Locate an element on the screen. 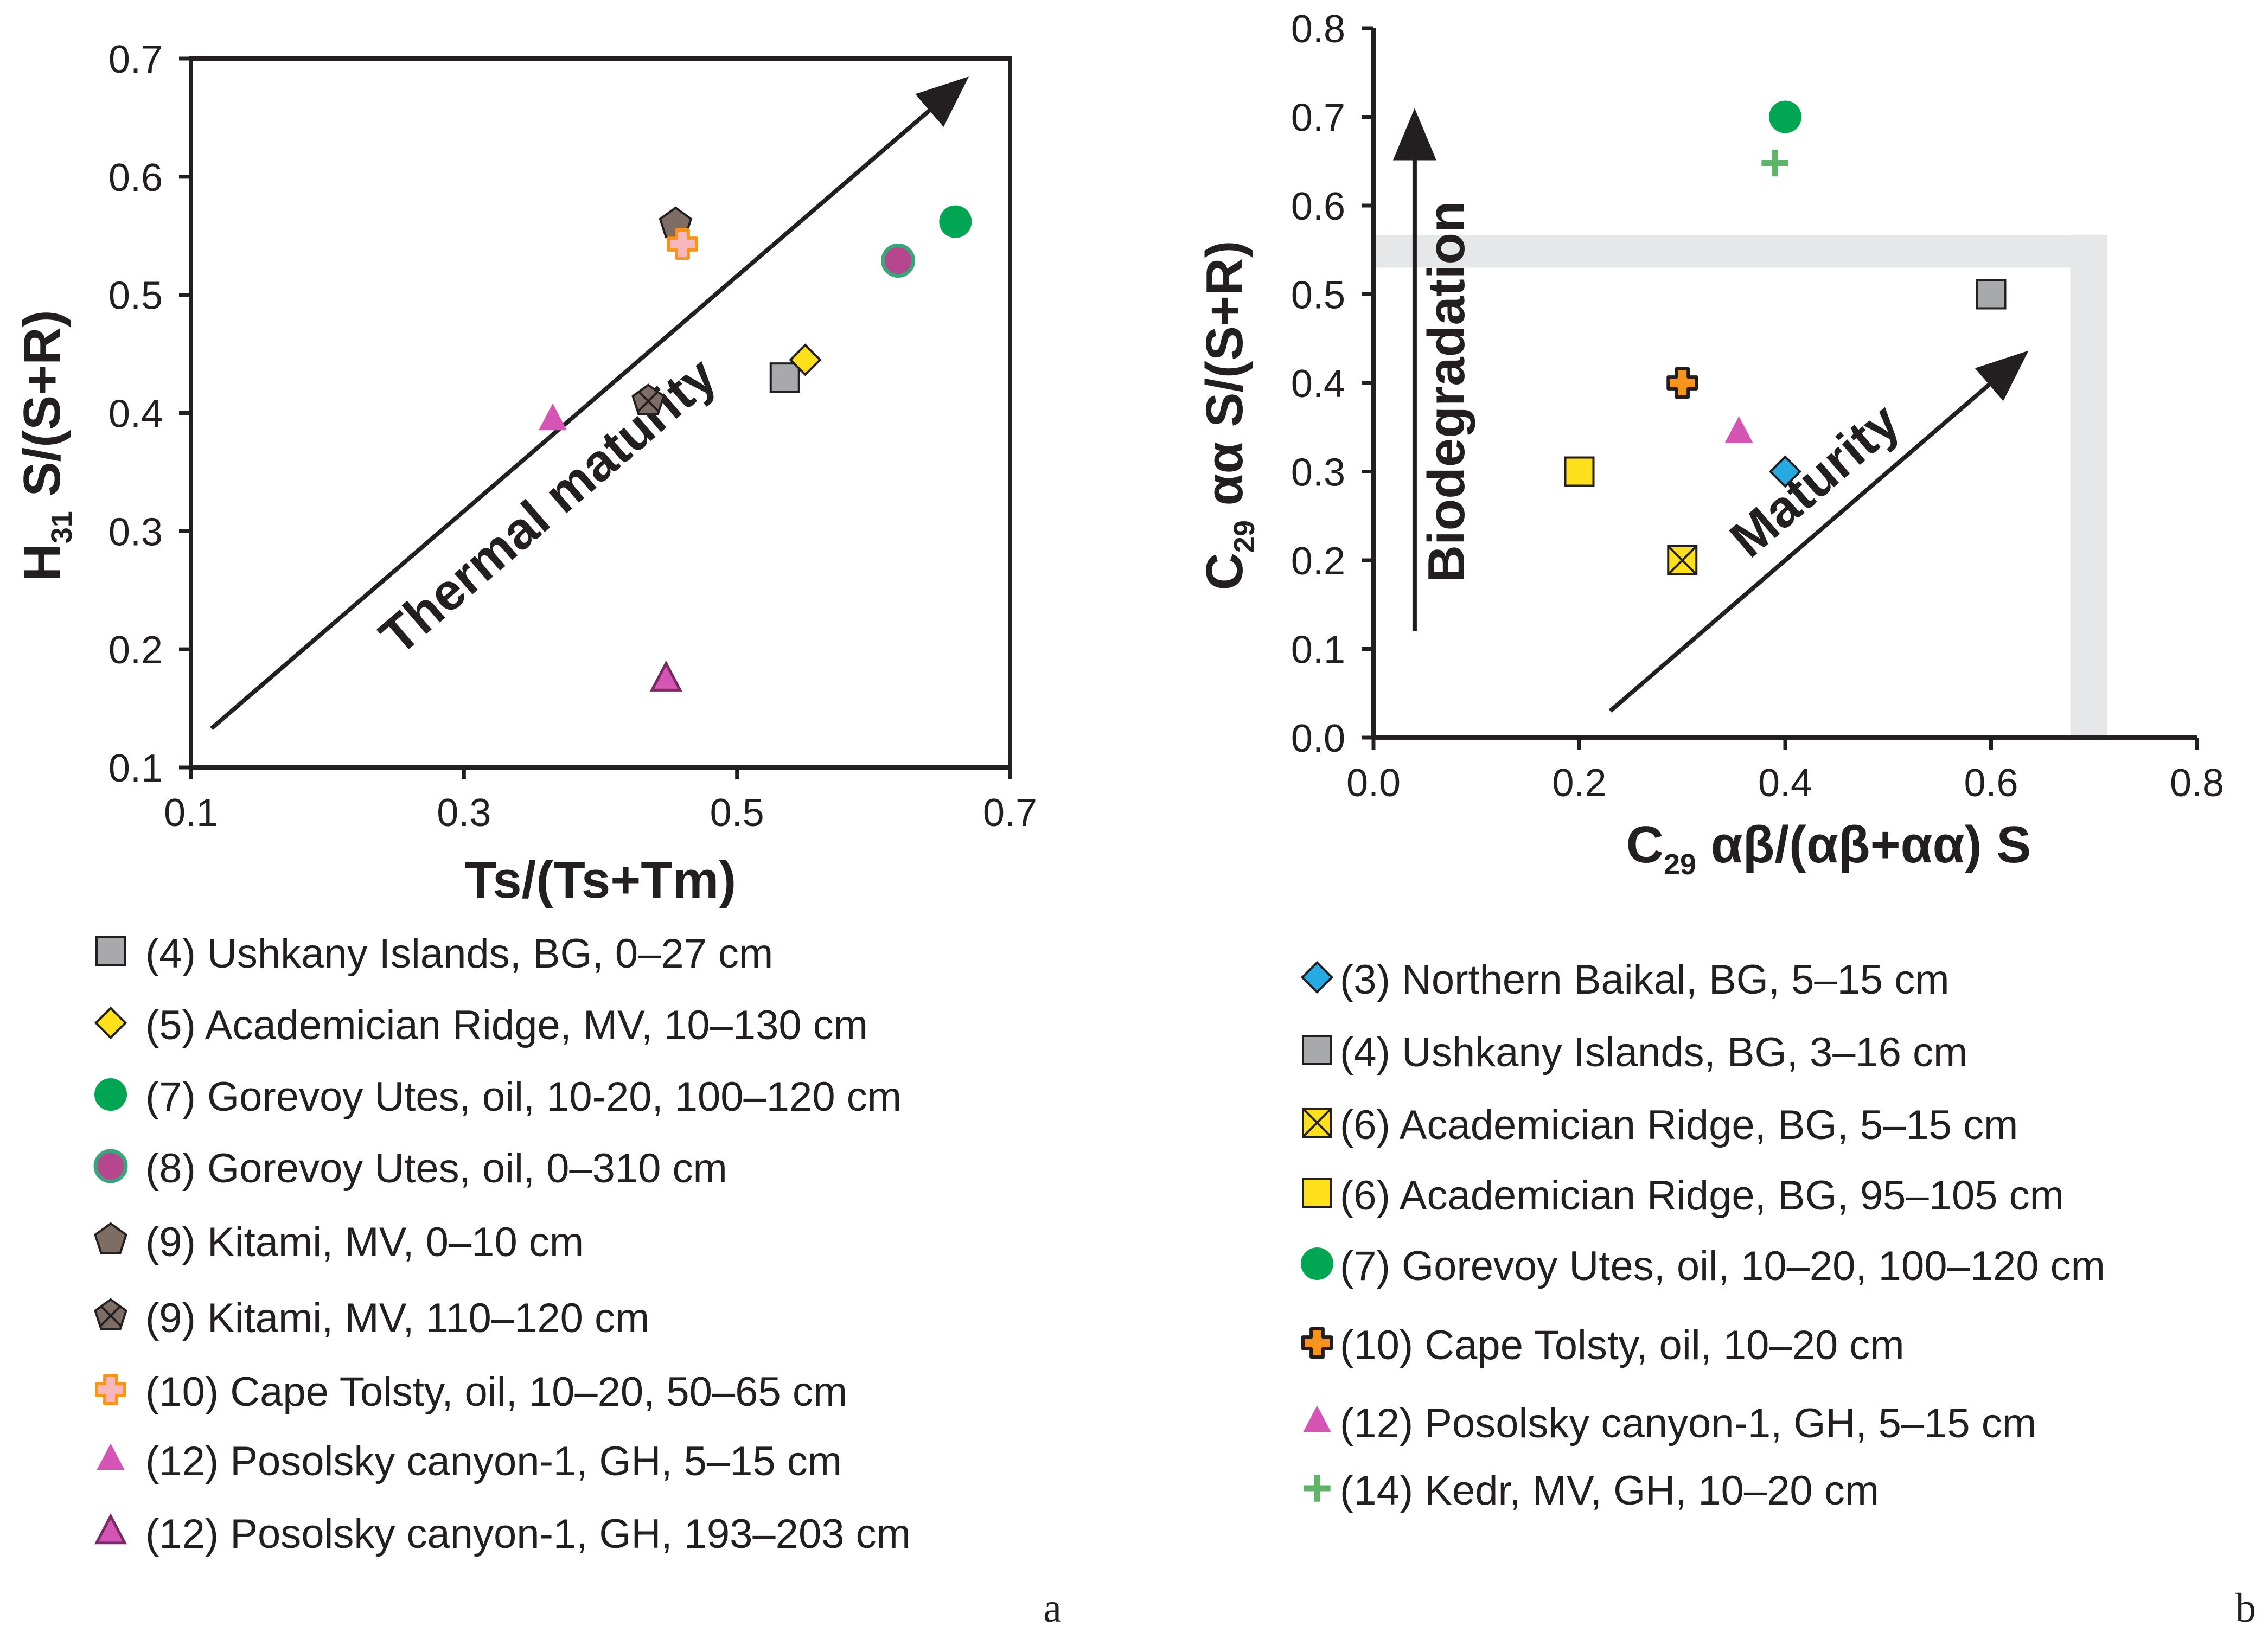  panel-b-annotations: Biodegradation Maturity is located at coordinates (1710, 410).